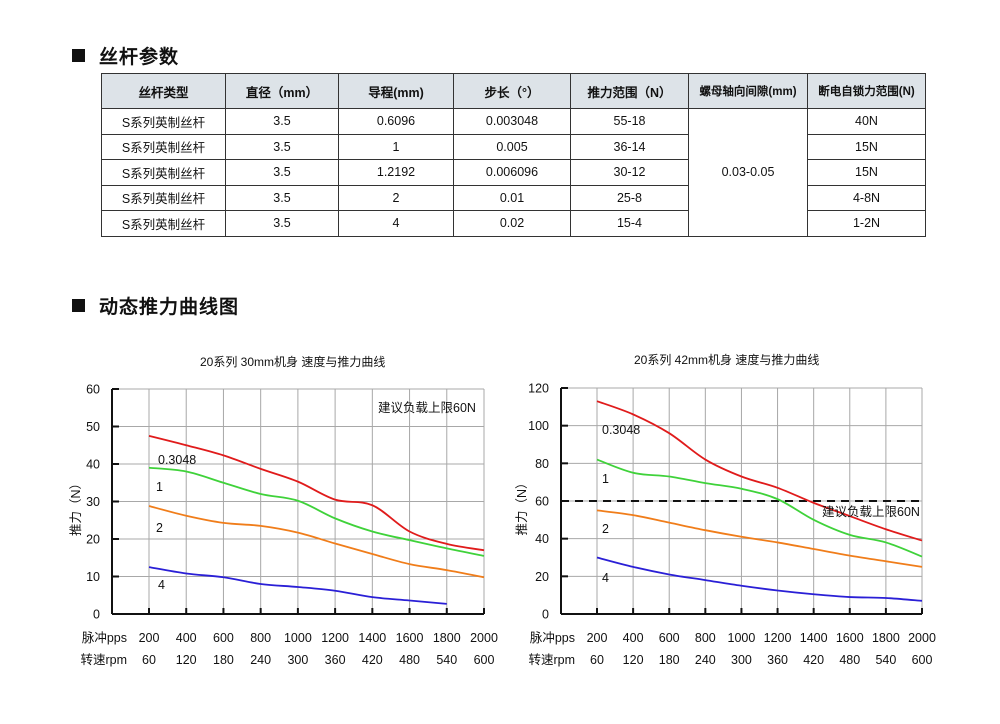 The width and height of the screenshot is (1000, 724). Describe the element at coordinates (605, 479) in the screenshot. I see `series-label: 1` at that location.